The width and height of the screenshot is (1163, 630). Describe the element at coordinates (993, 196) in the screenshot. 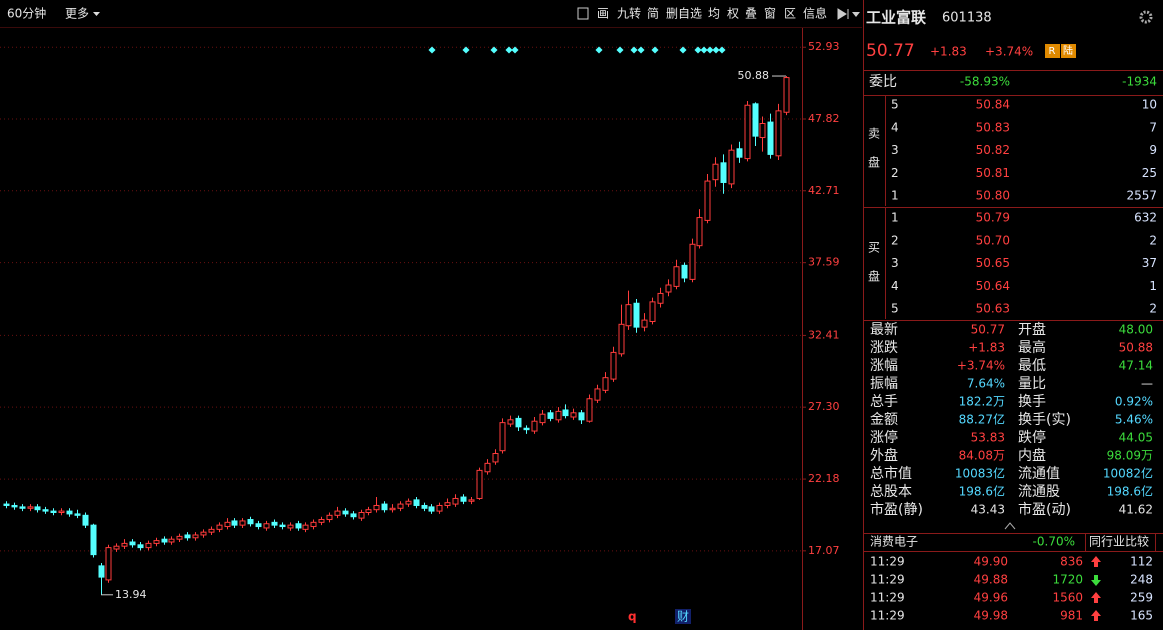

I see `level-price: 50.80` at that location.